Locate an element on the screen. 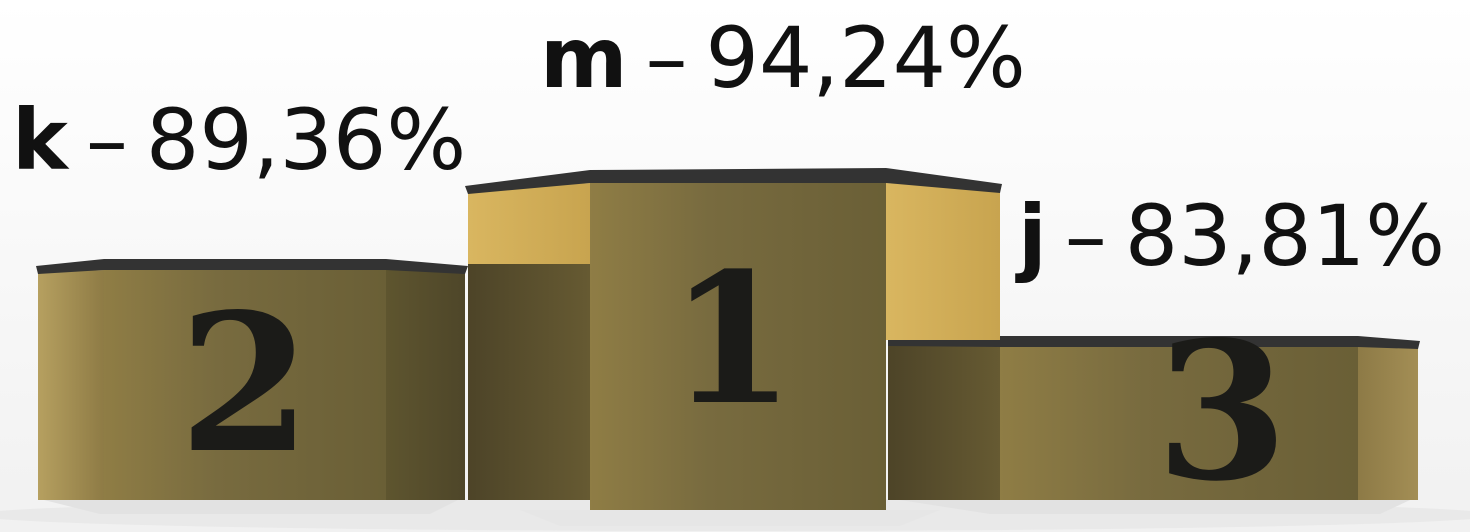 The height and width of the screenshot is (532, 1470). rank-1-number: 1 is located at coordinates (731, 339).